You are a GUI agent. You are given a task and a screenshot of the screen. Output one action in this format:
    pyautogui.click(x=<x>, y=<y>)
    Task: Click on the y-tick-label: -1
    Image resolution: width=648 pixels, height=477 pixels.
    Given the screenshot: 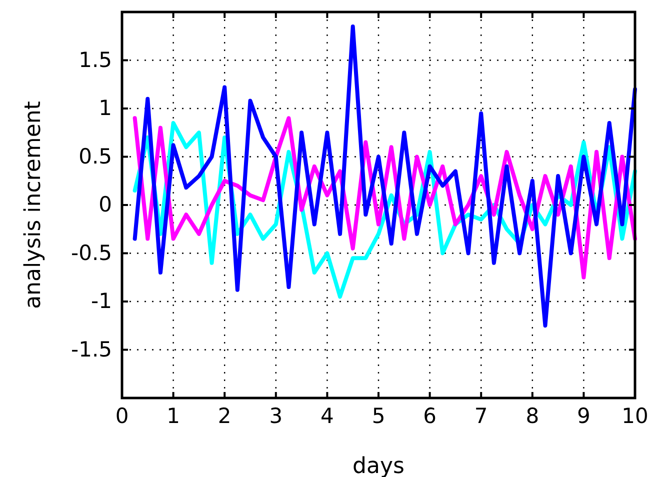 What is the action you would take?
    pyautogui.click(x=101, y=301)
    